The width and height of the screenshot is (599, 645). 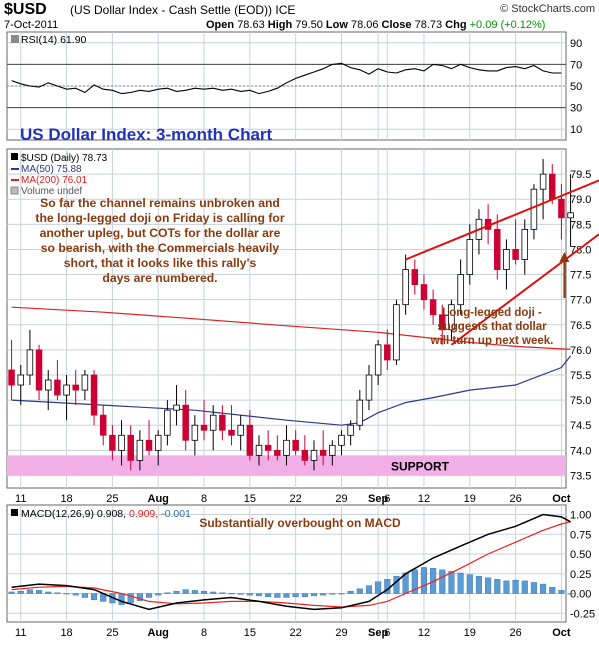 I want to click on x-tick-label: 6, so click(x=387, y=633).